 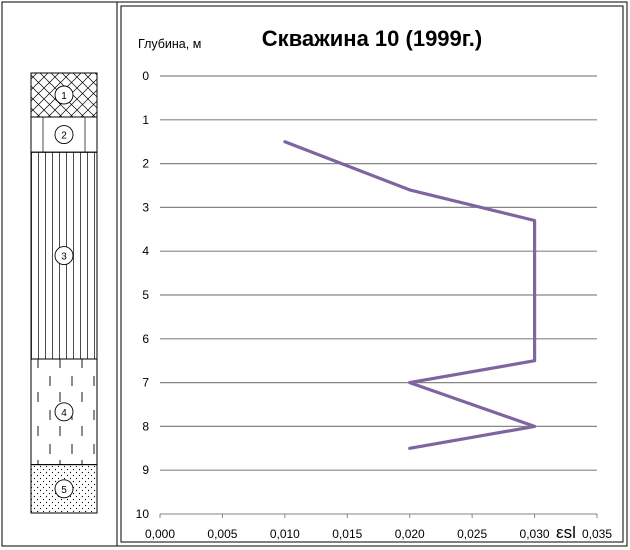 I want to click on soil-layer-label: 4, so click(x=64, y=413).